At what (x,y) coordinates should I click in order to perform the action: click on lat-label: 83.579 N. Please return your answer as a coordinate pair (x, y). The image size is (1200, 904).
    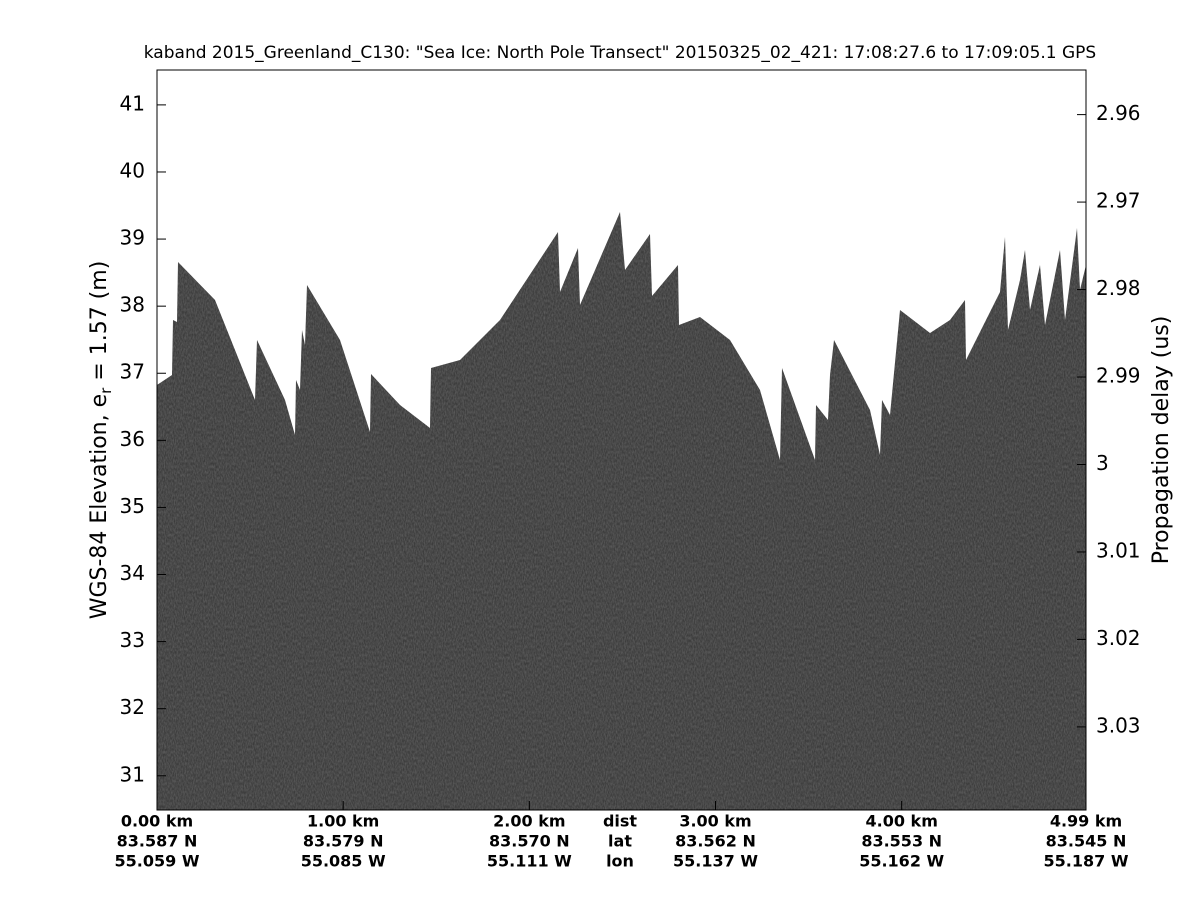
    Looking at the image, I should click on (343, 841).